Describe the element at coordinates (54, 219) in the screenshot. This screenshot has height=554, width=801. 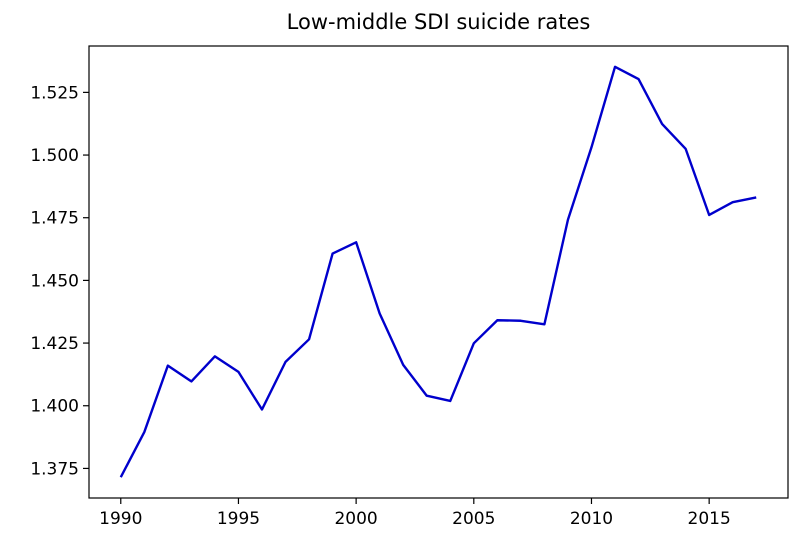
I see `y-tick-label: 1.475` at that location.